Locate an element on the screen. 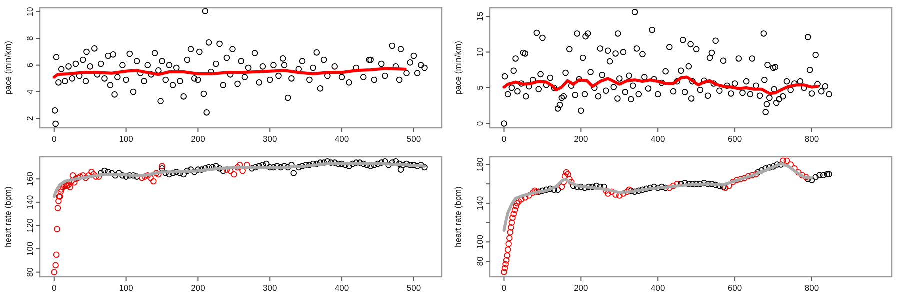  line-series is located at coordinates (661, 86).